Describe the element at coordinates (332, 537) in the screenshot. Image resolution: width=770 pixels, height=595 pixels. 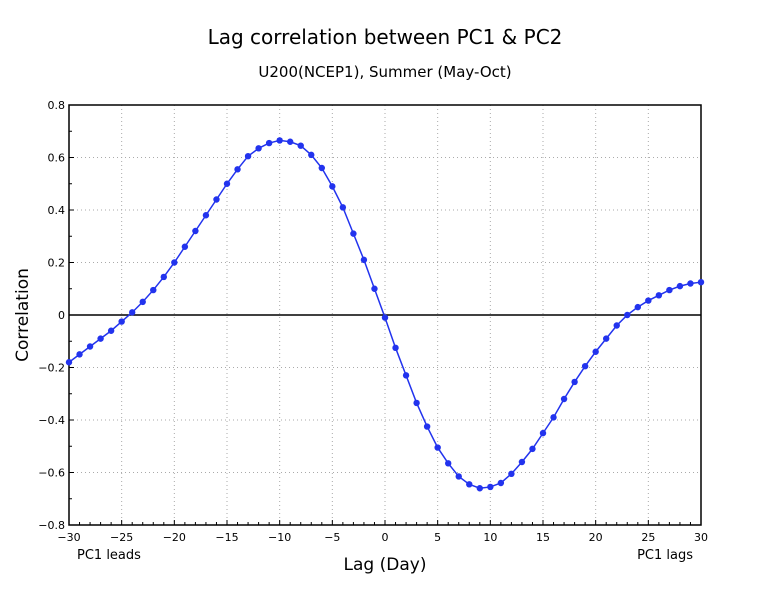
I see `x-tick-label: −5` at that location.